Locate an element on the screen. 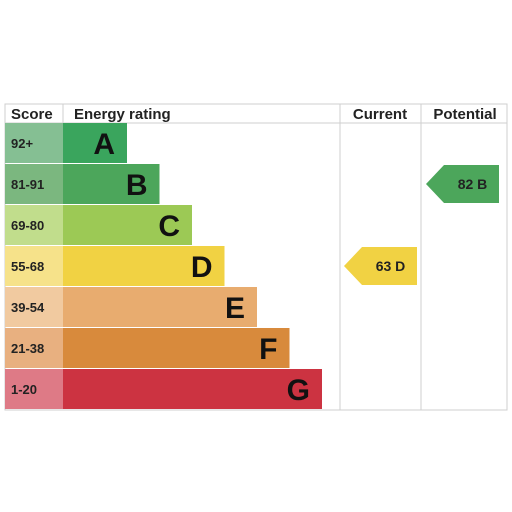 This screenshot has height=512, width=512. score-range-c: 69-80 is located at coordinates (27, 225).